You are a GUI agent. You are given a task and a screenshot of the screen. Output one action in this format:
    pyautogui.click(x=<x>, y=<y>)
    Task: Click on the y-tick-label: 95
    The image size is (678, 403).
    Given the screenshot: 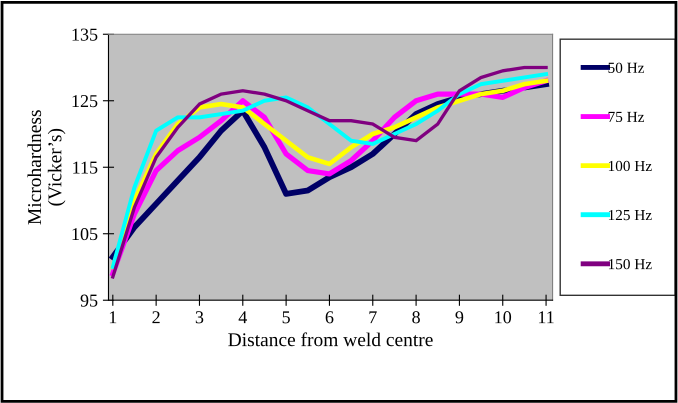 What is the action you would take?
    pyautogui.click(x=89, y=300)
    